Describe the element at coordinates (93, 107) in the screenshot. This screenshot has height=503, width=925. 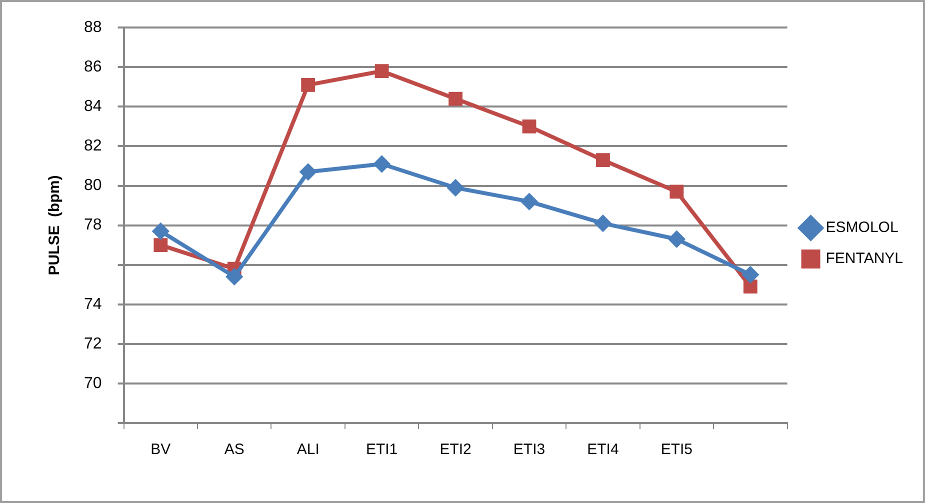
I see `y-tick-label: 84` at that location.